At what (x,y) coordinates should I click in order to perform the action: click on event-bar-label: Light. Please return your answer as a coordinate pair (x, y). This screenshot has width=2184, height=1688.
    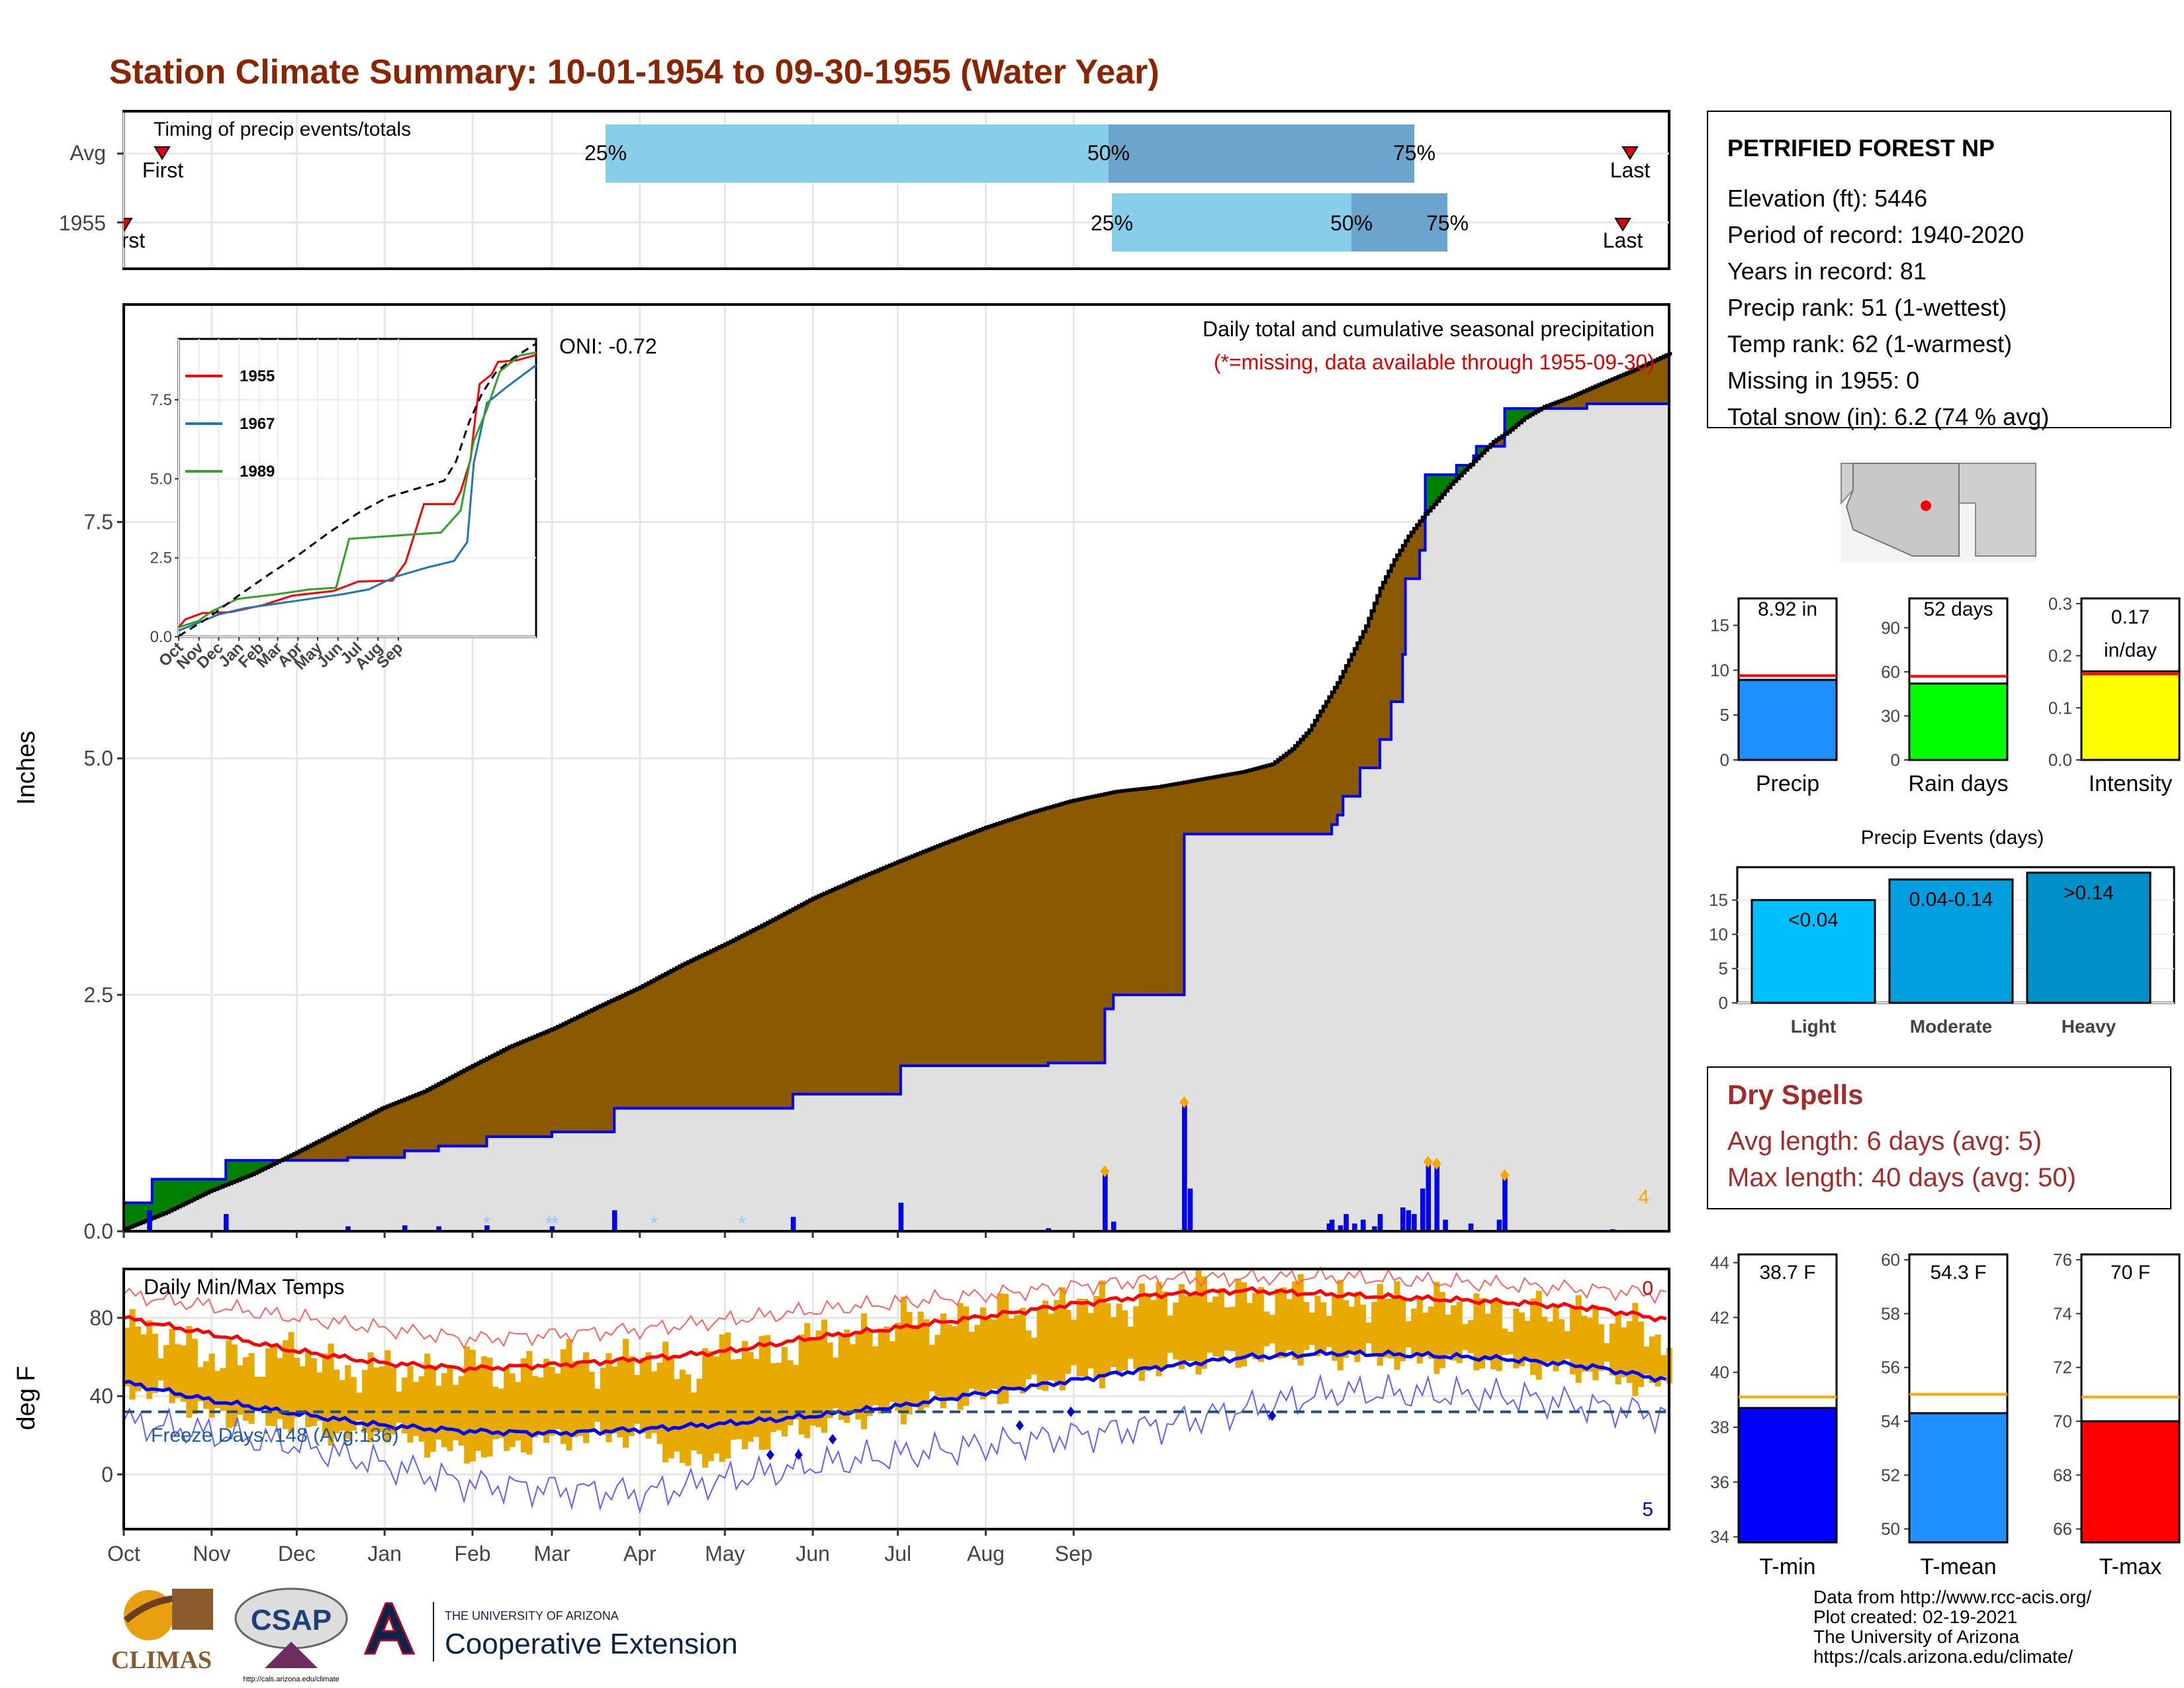
    Looking at the image, I should click on (1814, 1026).